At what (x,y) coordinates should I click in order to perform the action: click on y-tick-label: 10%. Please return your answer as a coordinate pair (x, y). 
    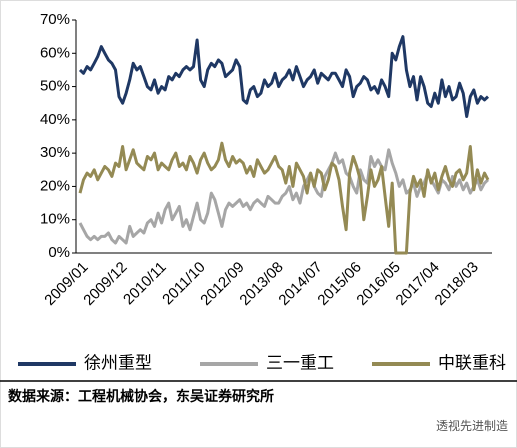
    Looking at the image, I should click on (55, 219).